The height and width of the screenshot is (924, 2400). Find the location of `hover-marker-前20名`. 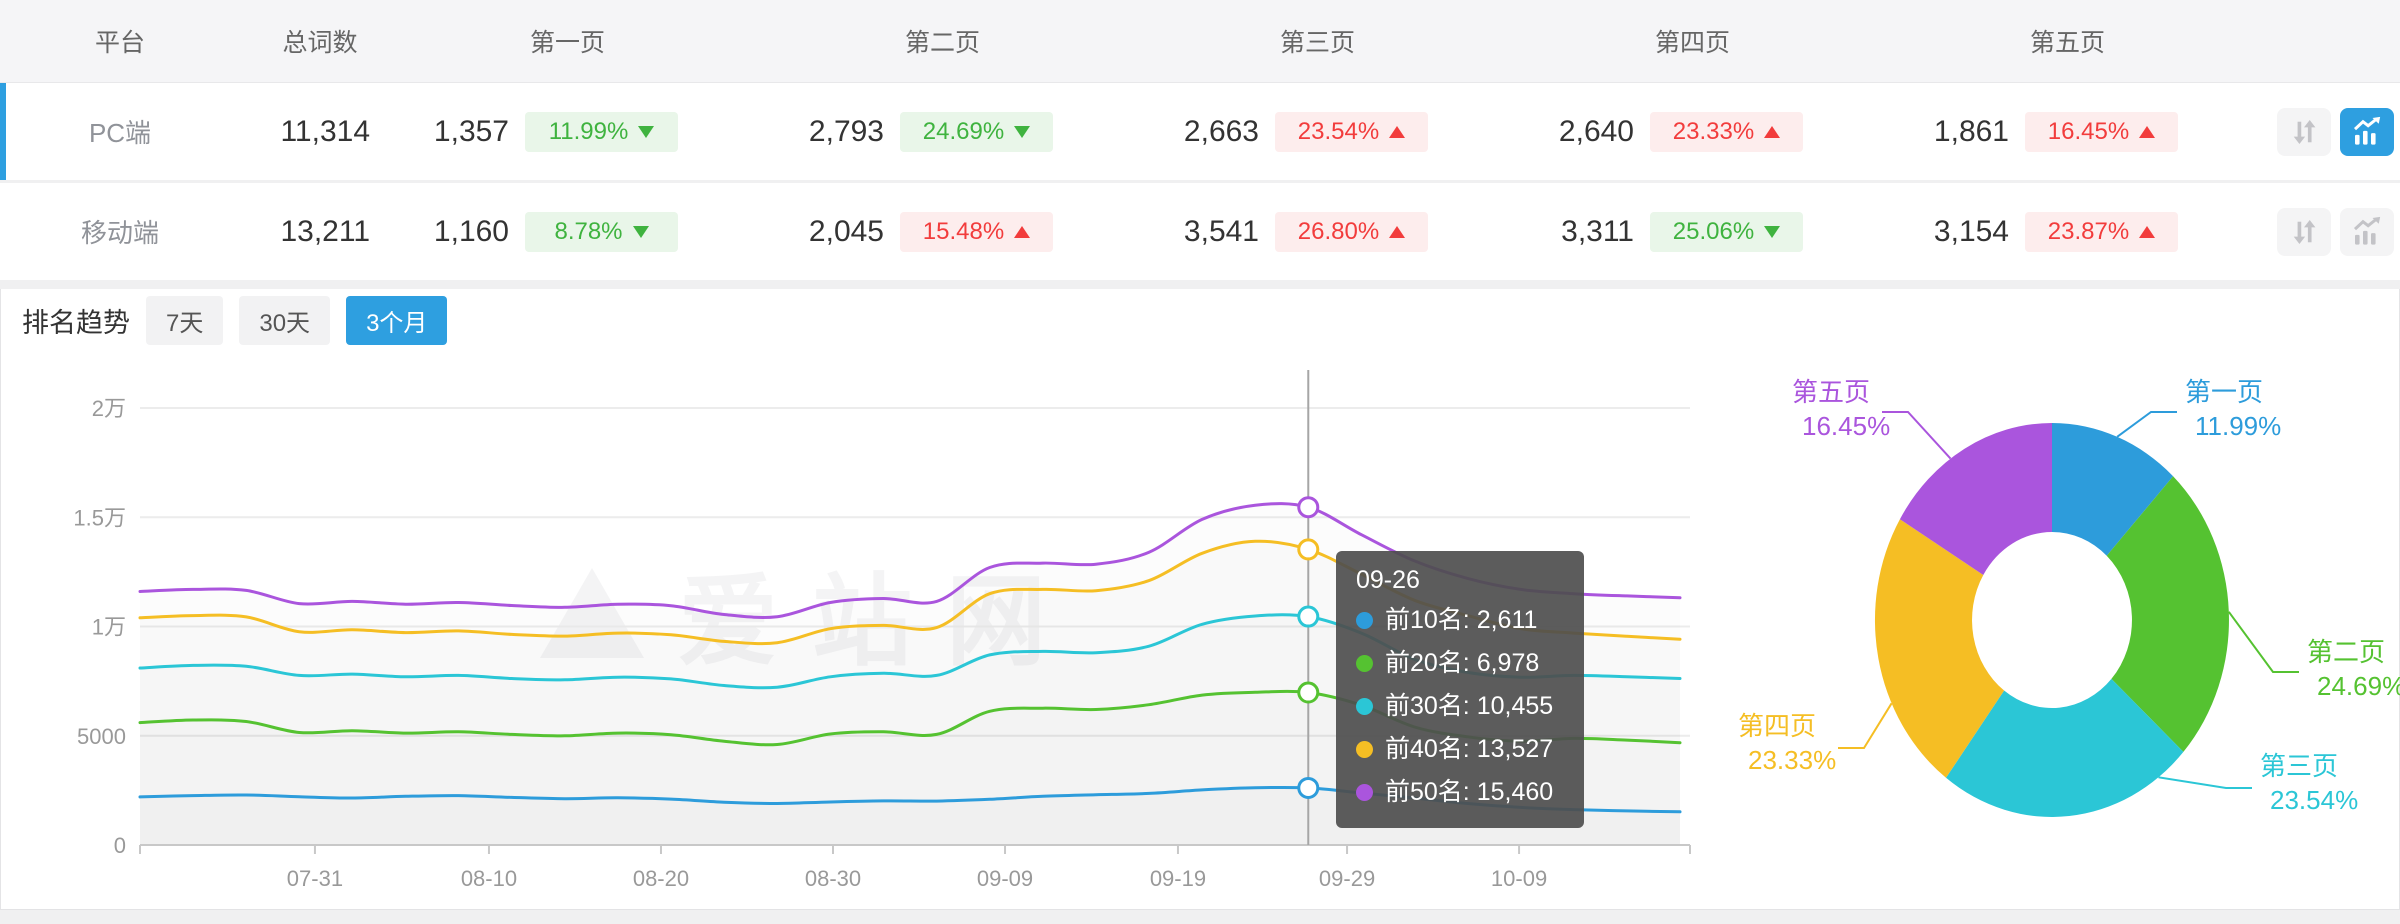

hover-marker-前20名 is located at coordinates (1308, 692).